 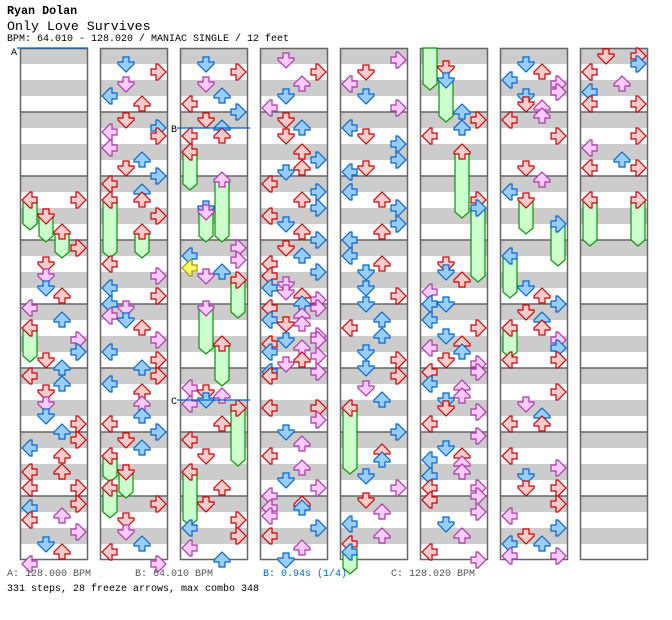 I want to click on song-title: Only Love Survives, so click(x=79, y=26).